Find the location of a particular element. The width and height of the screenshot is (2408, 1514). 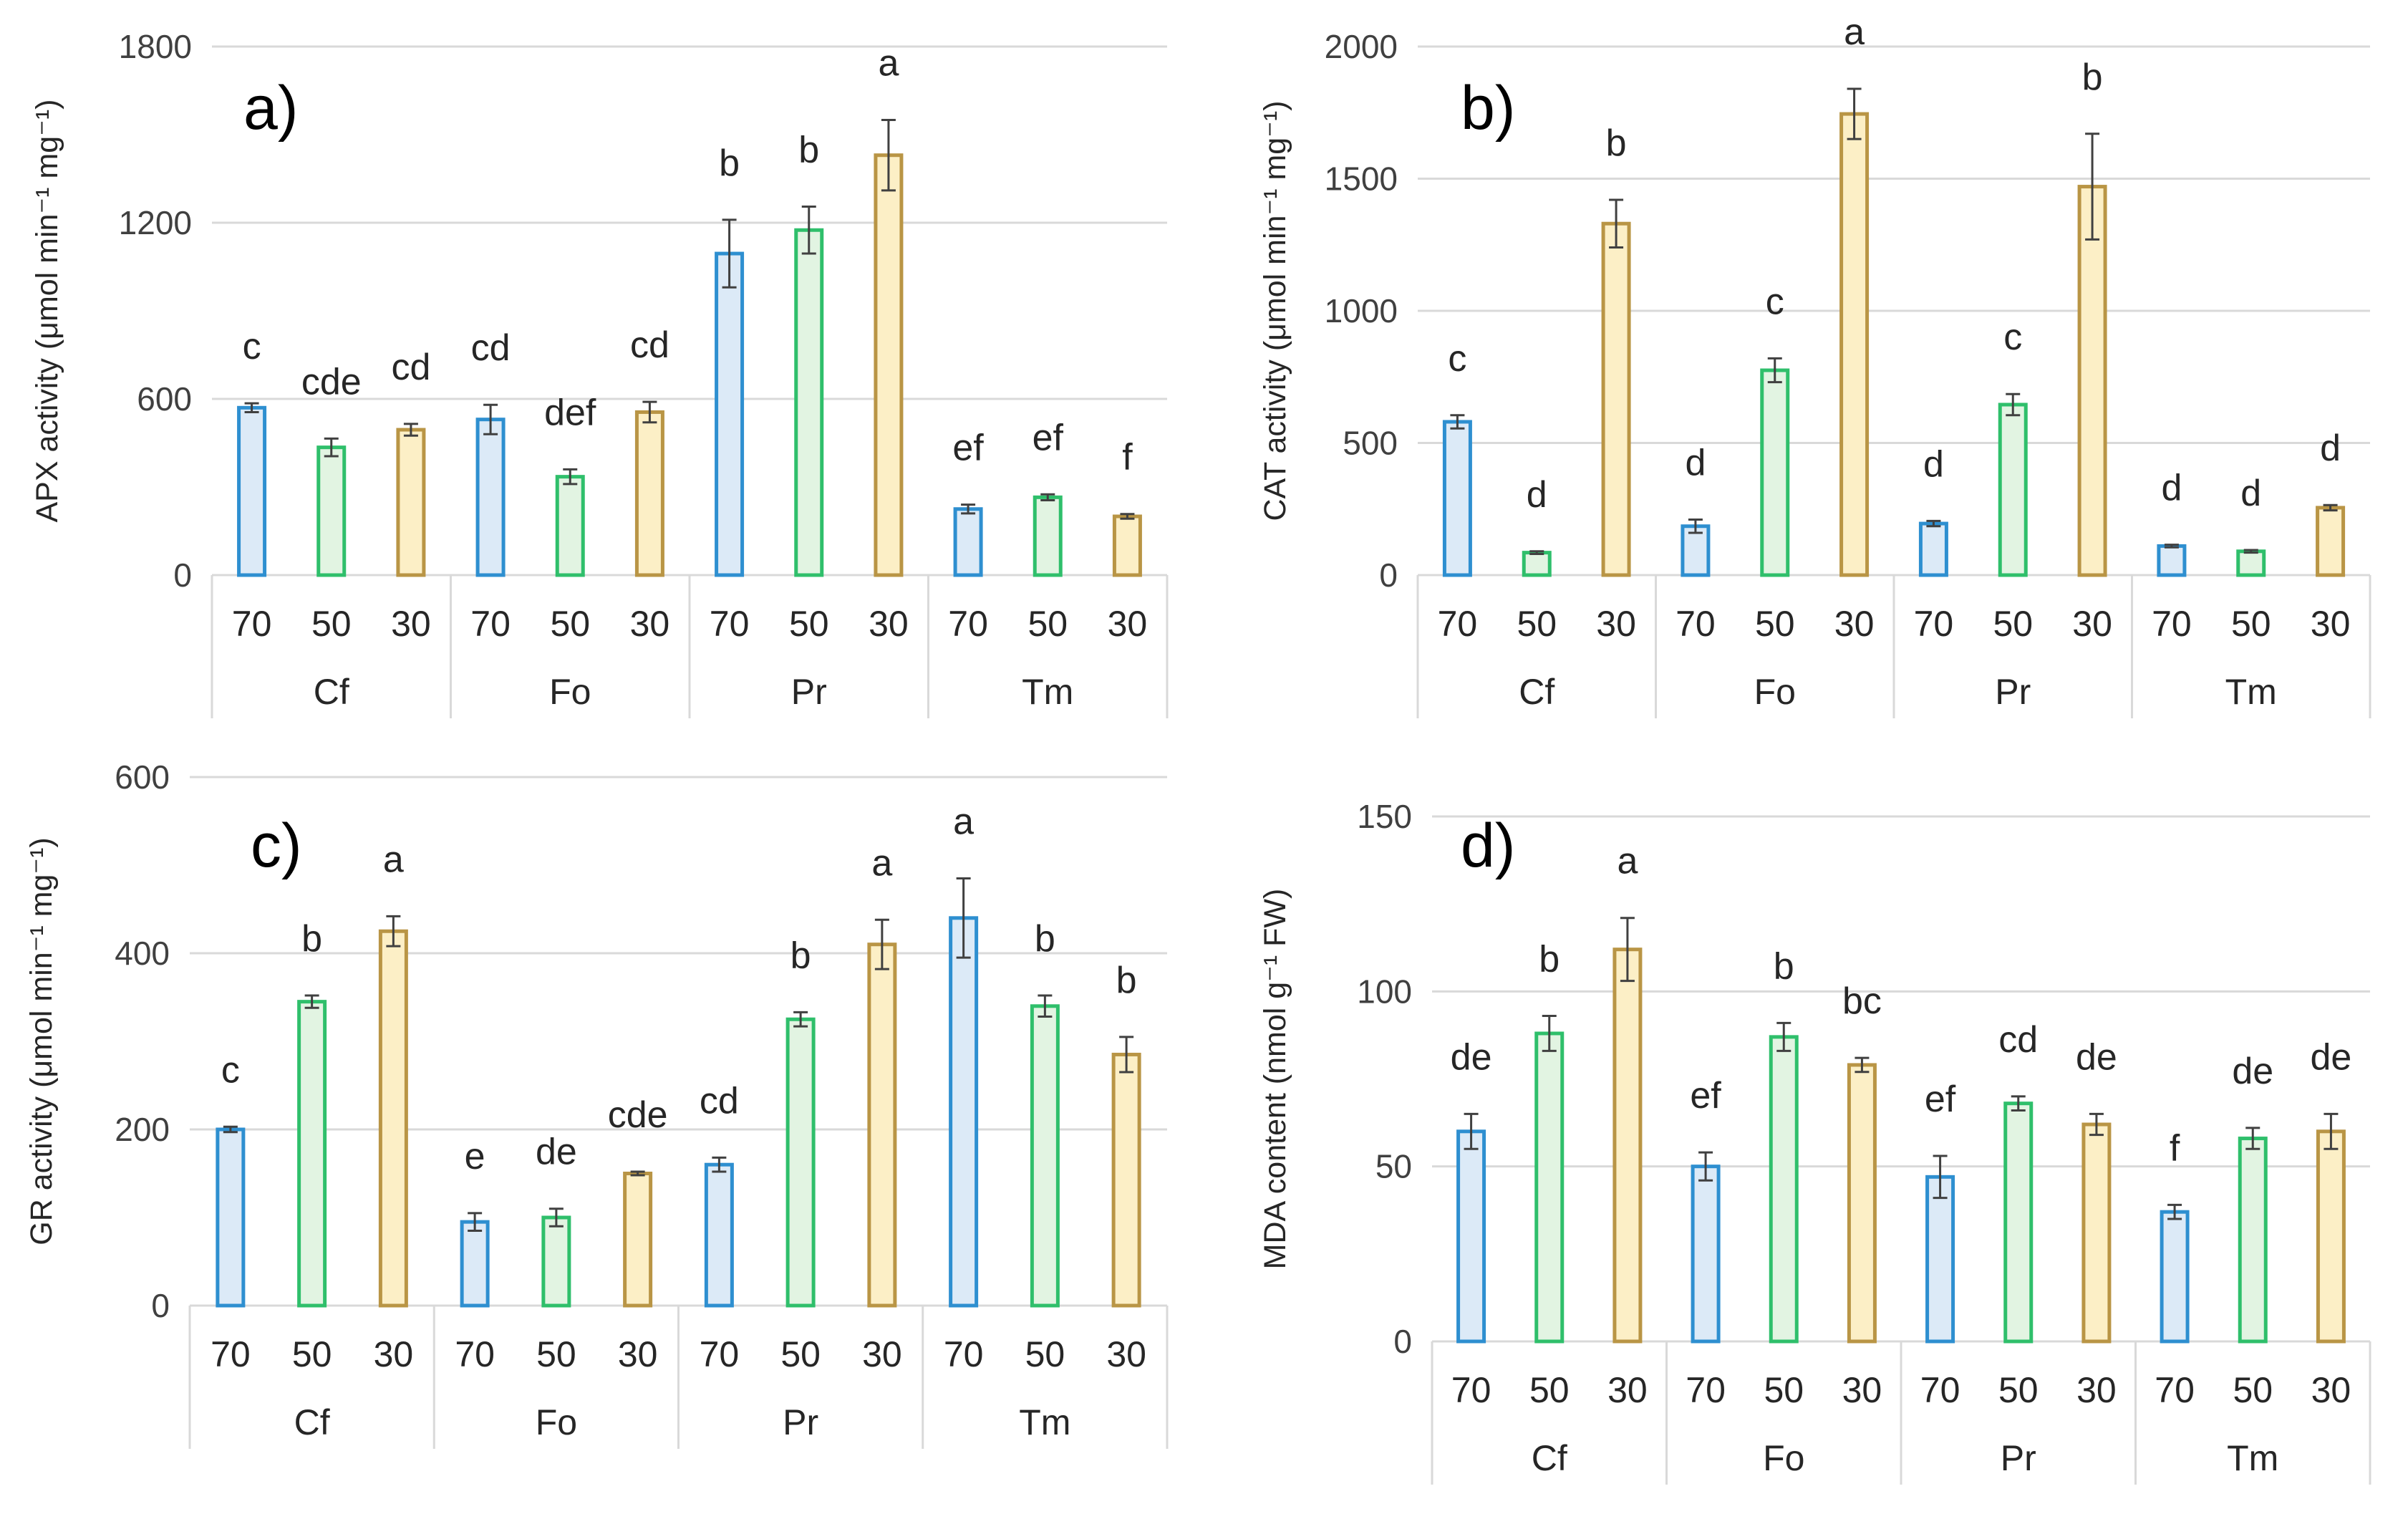

significance-letter: e is located at coordinates (475, 1156).